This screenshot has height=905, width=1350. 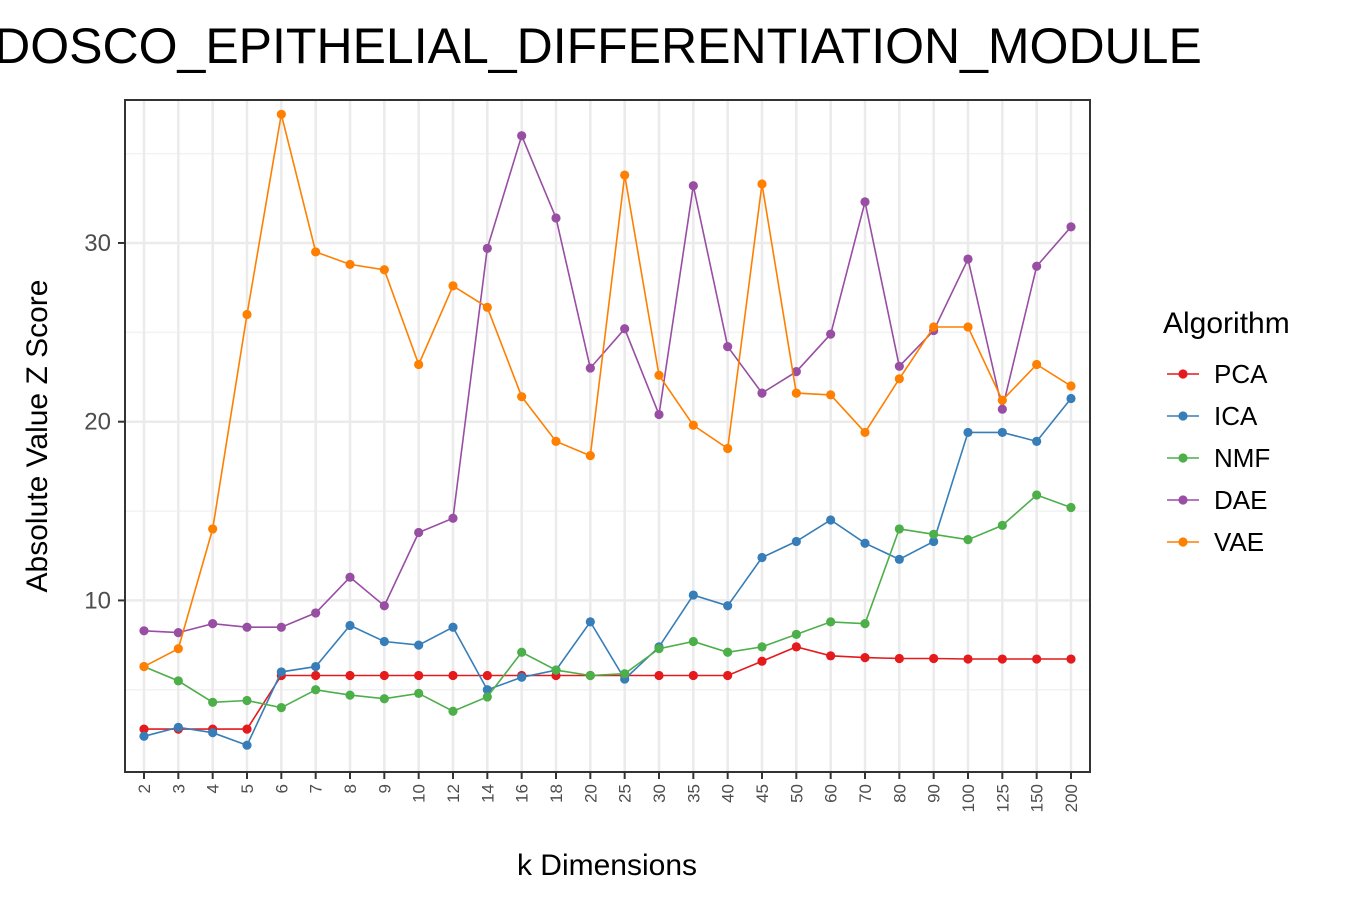 I want to click on series-line-pca, so click(x=607, y=688).